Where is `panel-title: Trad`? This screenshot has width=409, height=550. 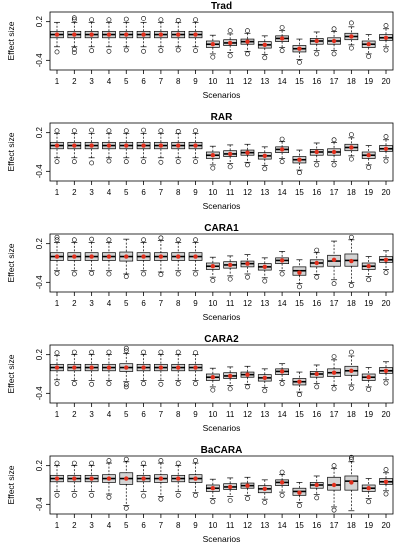
panel-title: Trad is located at coordinates (221, 6).